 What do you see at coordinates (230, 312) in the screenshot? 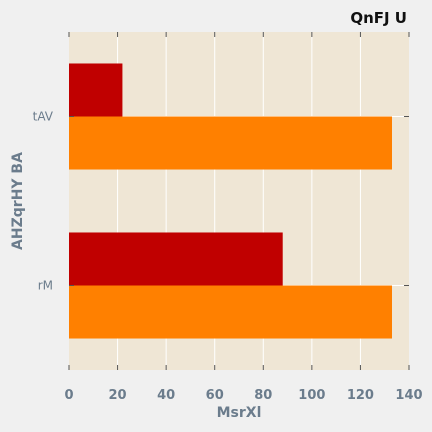
I see `bar-series0-rM` at bounding box center [230, 312].